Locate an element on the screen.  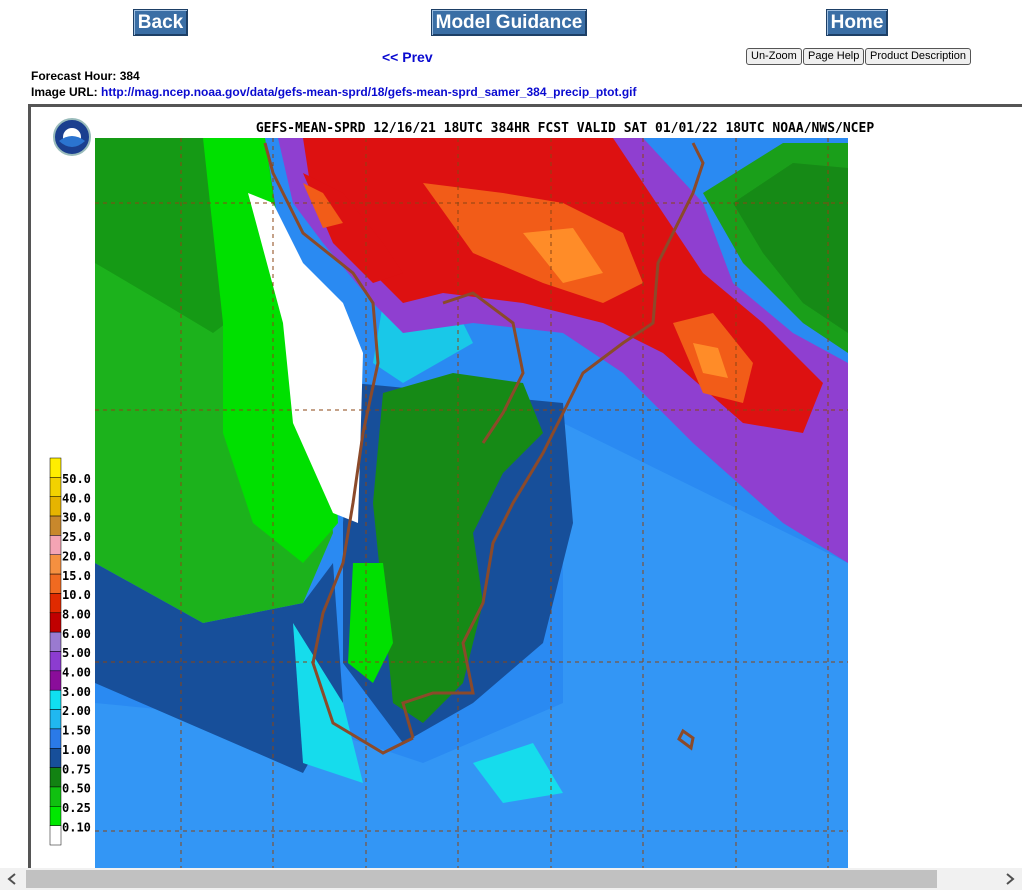
horizontal-scrollbar is located at coordinates (511, 879).